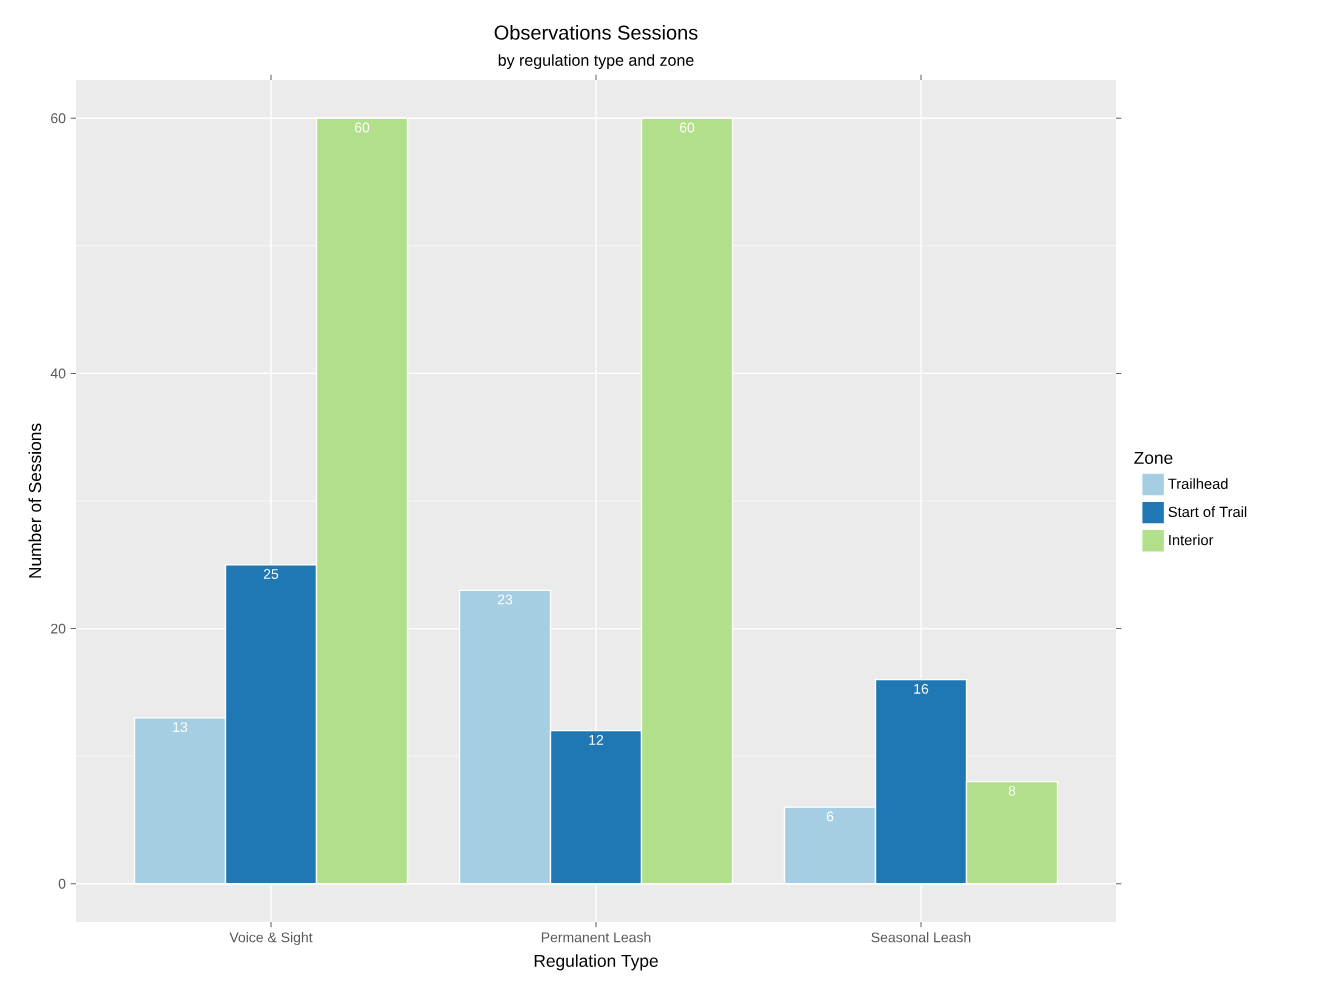 This screenshot has width=1328, height=996. I want to click on chart-subtitle: by regulation type and zone, so click(596, 62).